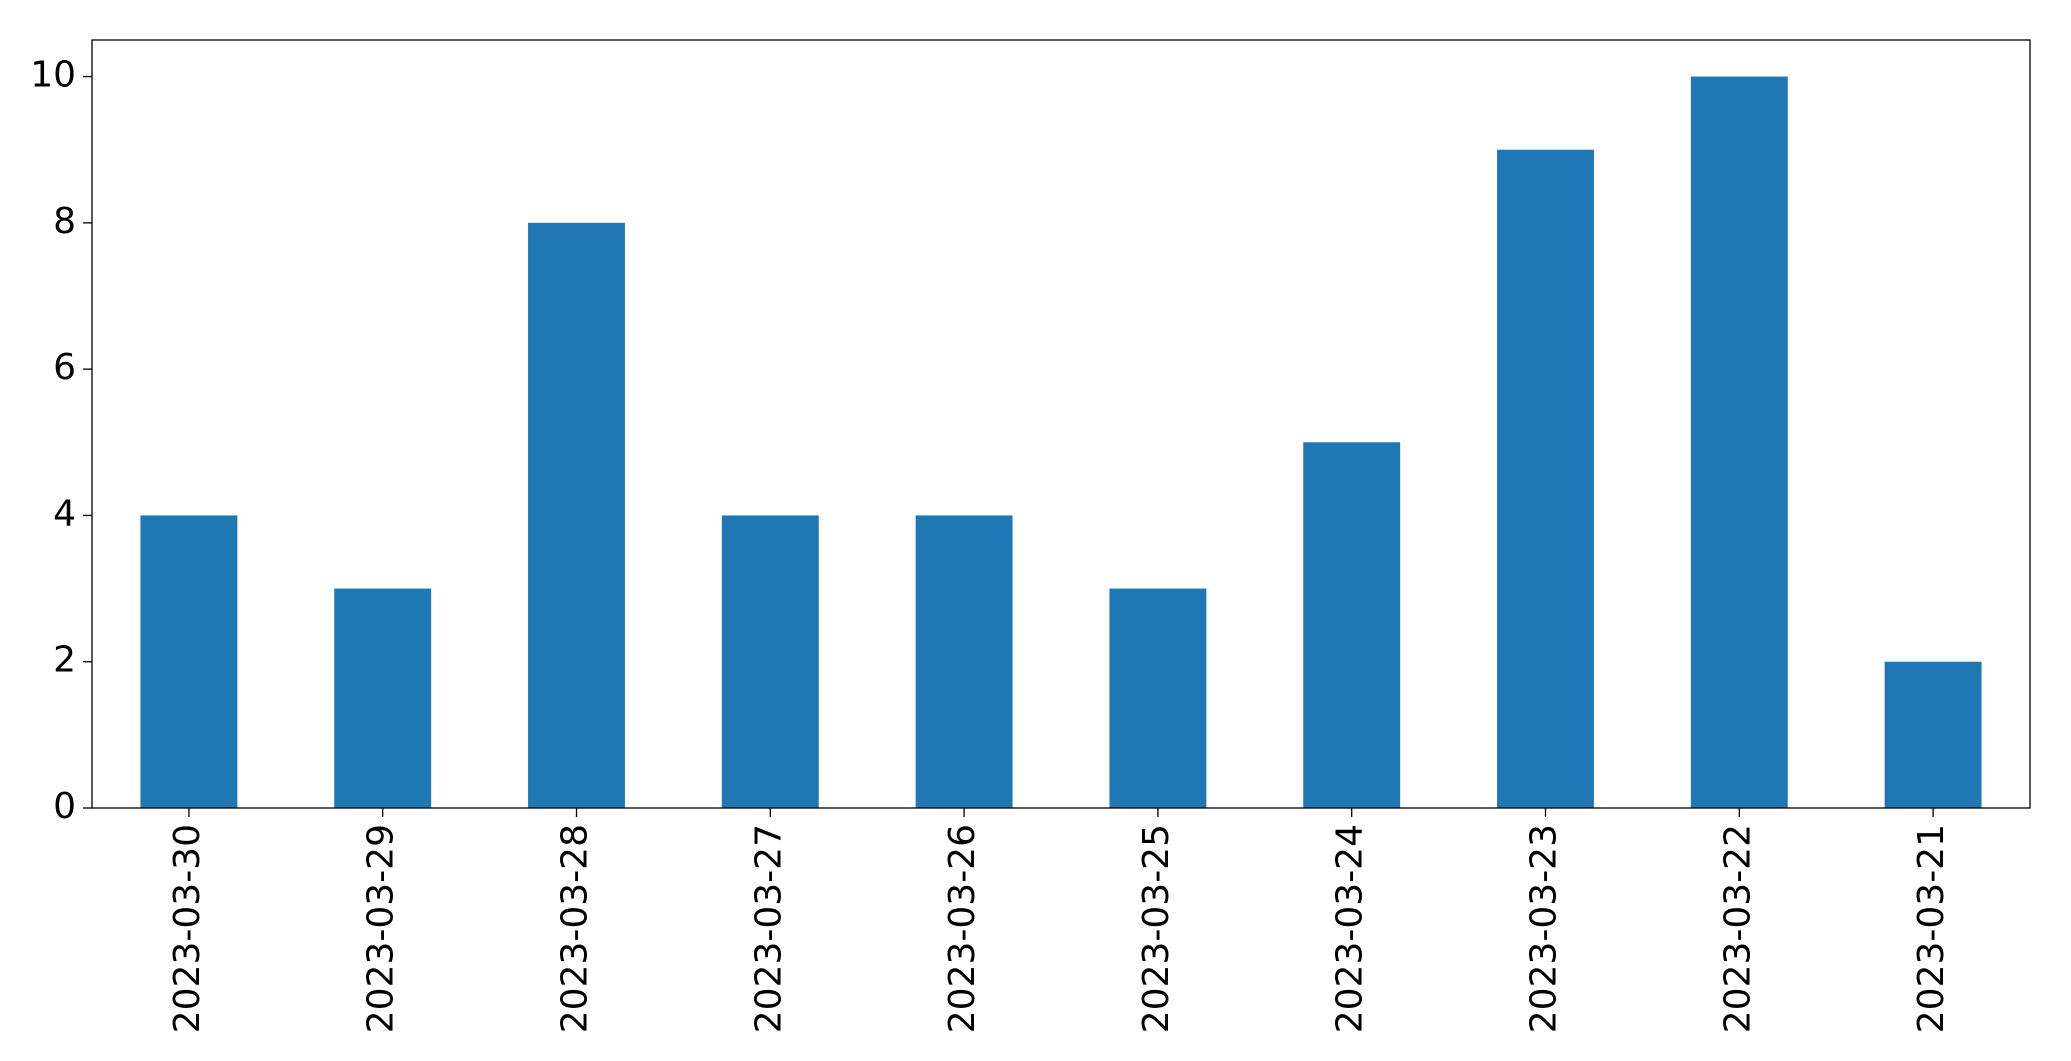 The height and width of the screenshot is (1061, 2071). Describe the element at coordinates (1156, 928) in the screenshot. I see `x-tick-label: 2023-03-25` at that location.